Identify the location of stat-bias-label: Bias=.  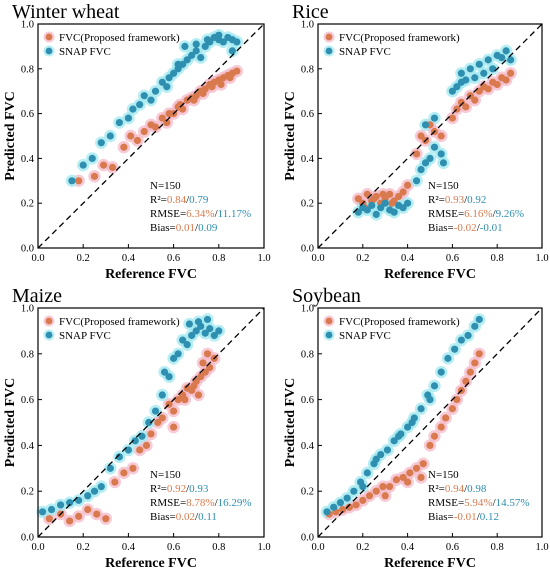
(441, 228).